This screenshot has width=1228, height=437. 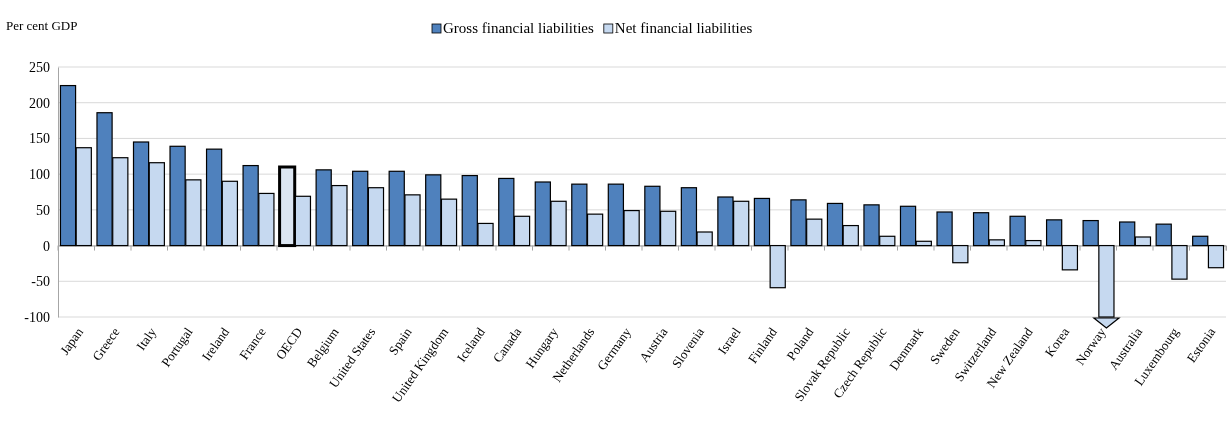 What do you see at coordinates (518, 28) in the screenshot?
I see `legend-label: Gross financial liabilities` at bounding box center [518, 28].